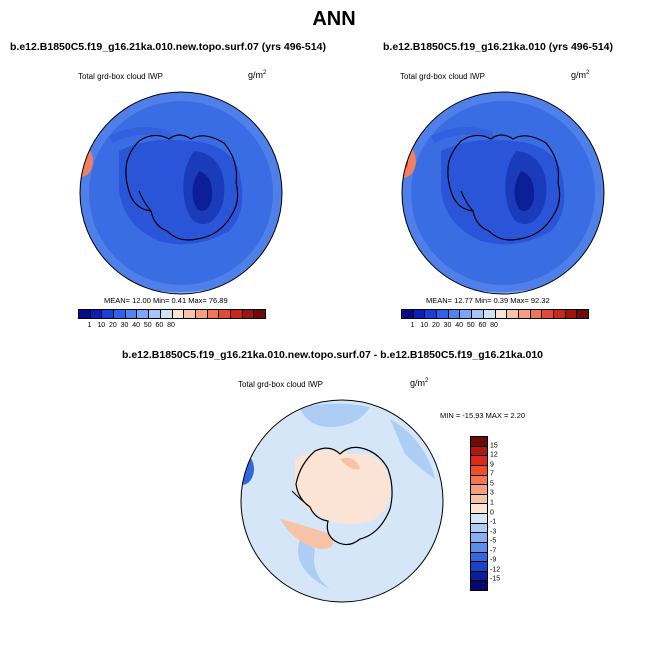 This screenshot has width=668, height=668. What do you see at coordinates (502, 512) in the screenshot?
I see `panel-3-colorbar-labels: 15 12 9 7 5 3 1 0 -1 -3 -5 -7 -9 -12 -15` at bounding box center [502, 512].